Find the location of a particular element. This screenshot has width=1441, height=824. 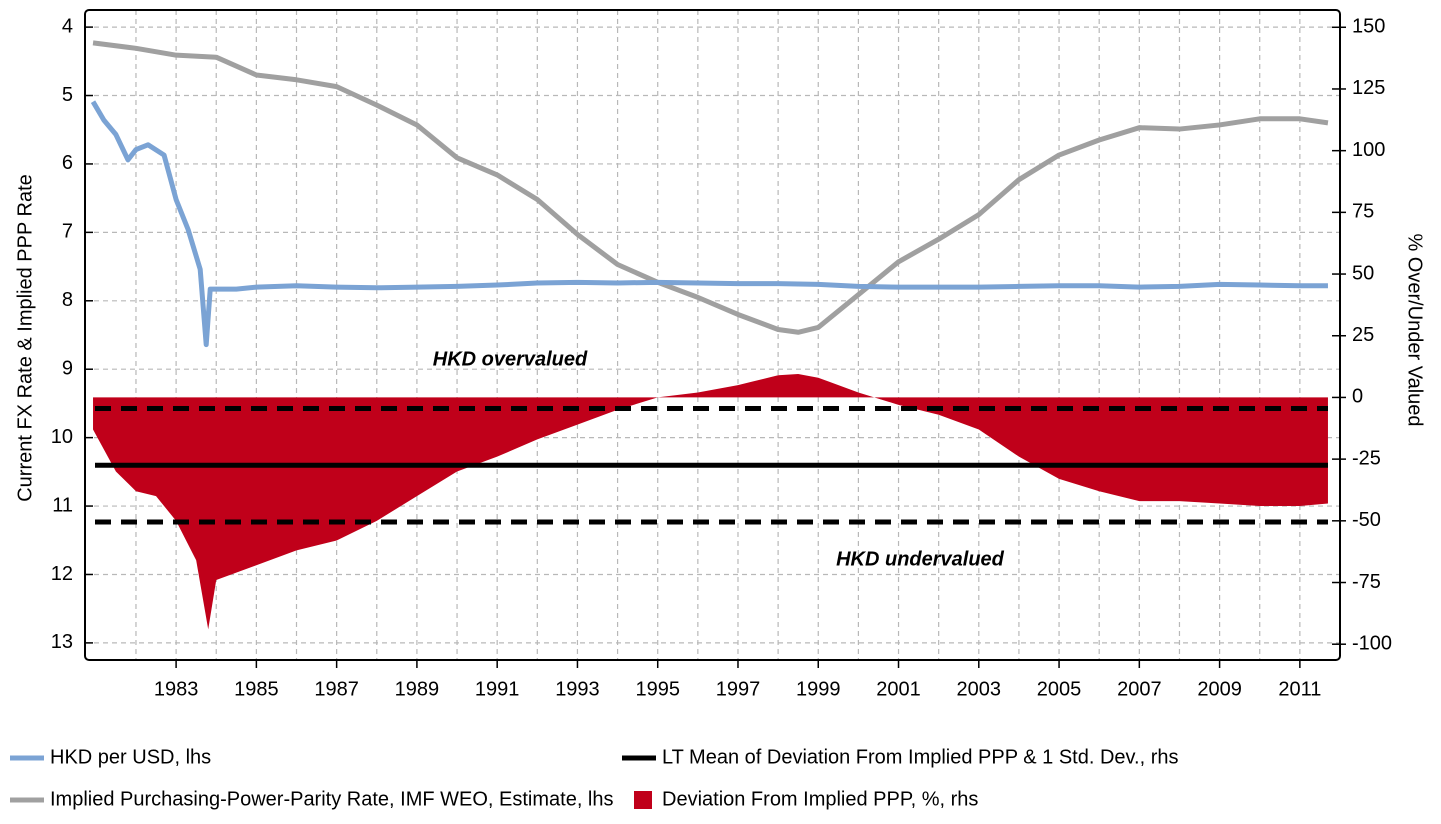

y-tick-label: 7 is located at coordinates (67, 232).